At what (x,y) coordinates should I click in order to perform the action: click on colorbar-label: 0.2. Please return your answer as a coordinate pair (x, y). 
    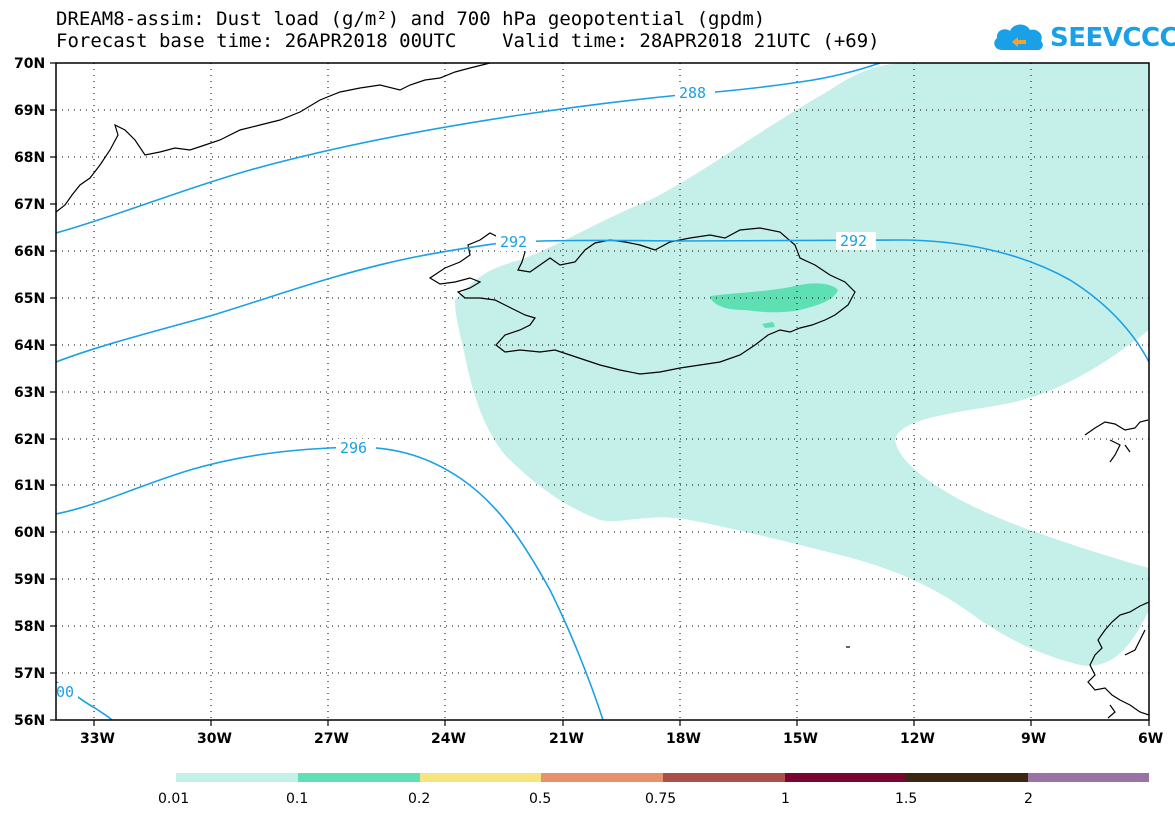
    Looking at the image, I should click on (419, 799).